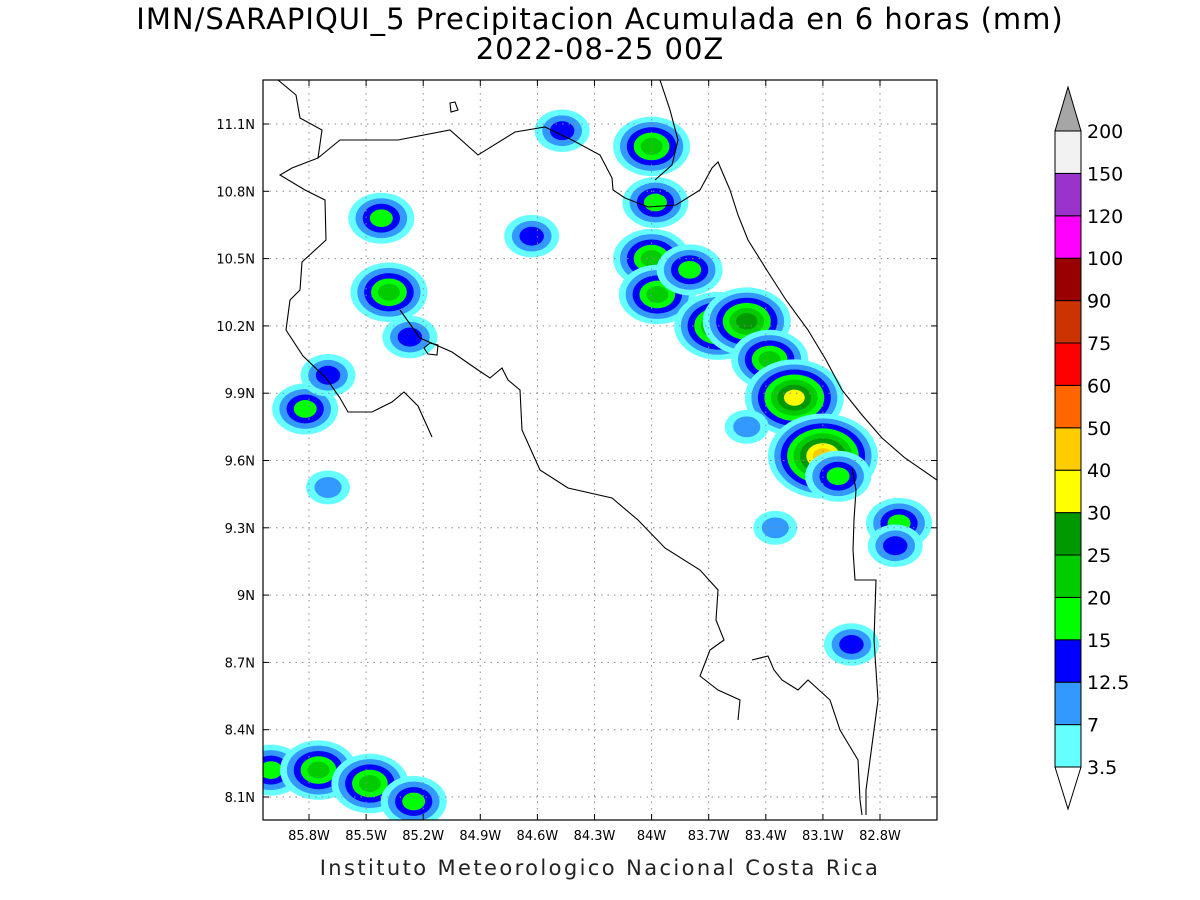 This screenshot has width=1200, height=900. I want to click on colorbar-label: 20, so click(1099, 598).